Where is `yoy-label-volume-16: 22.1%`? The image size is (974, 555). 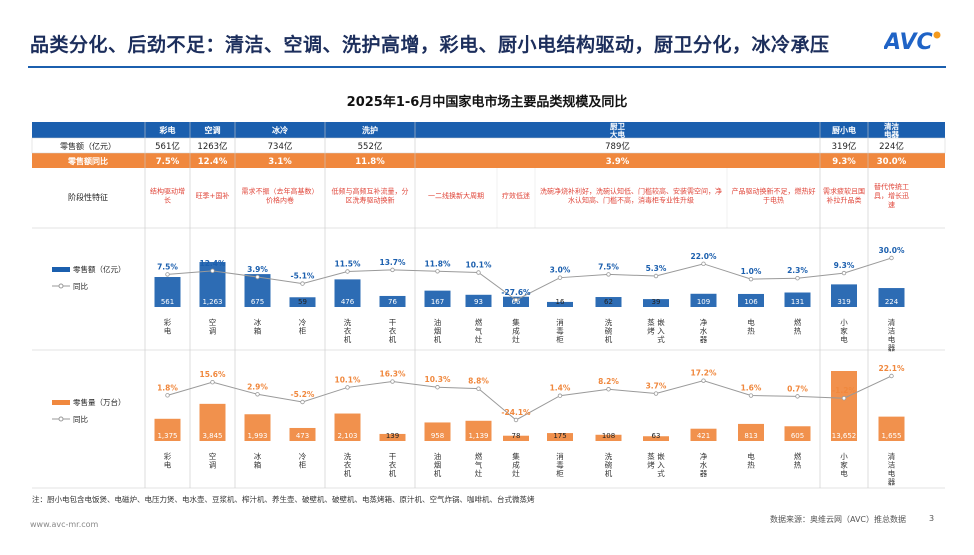
yoy-label-volume-16: 22.1% is located at coordinates (891, 368).